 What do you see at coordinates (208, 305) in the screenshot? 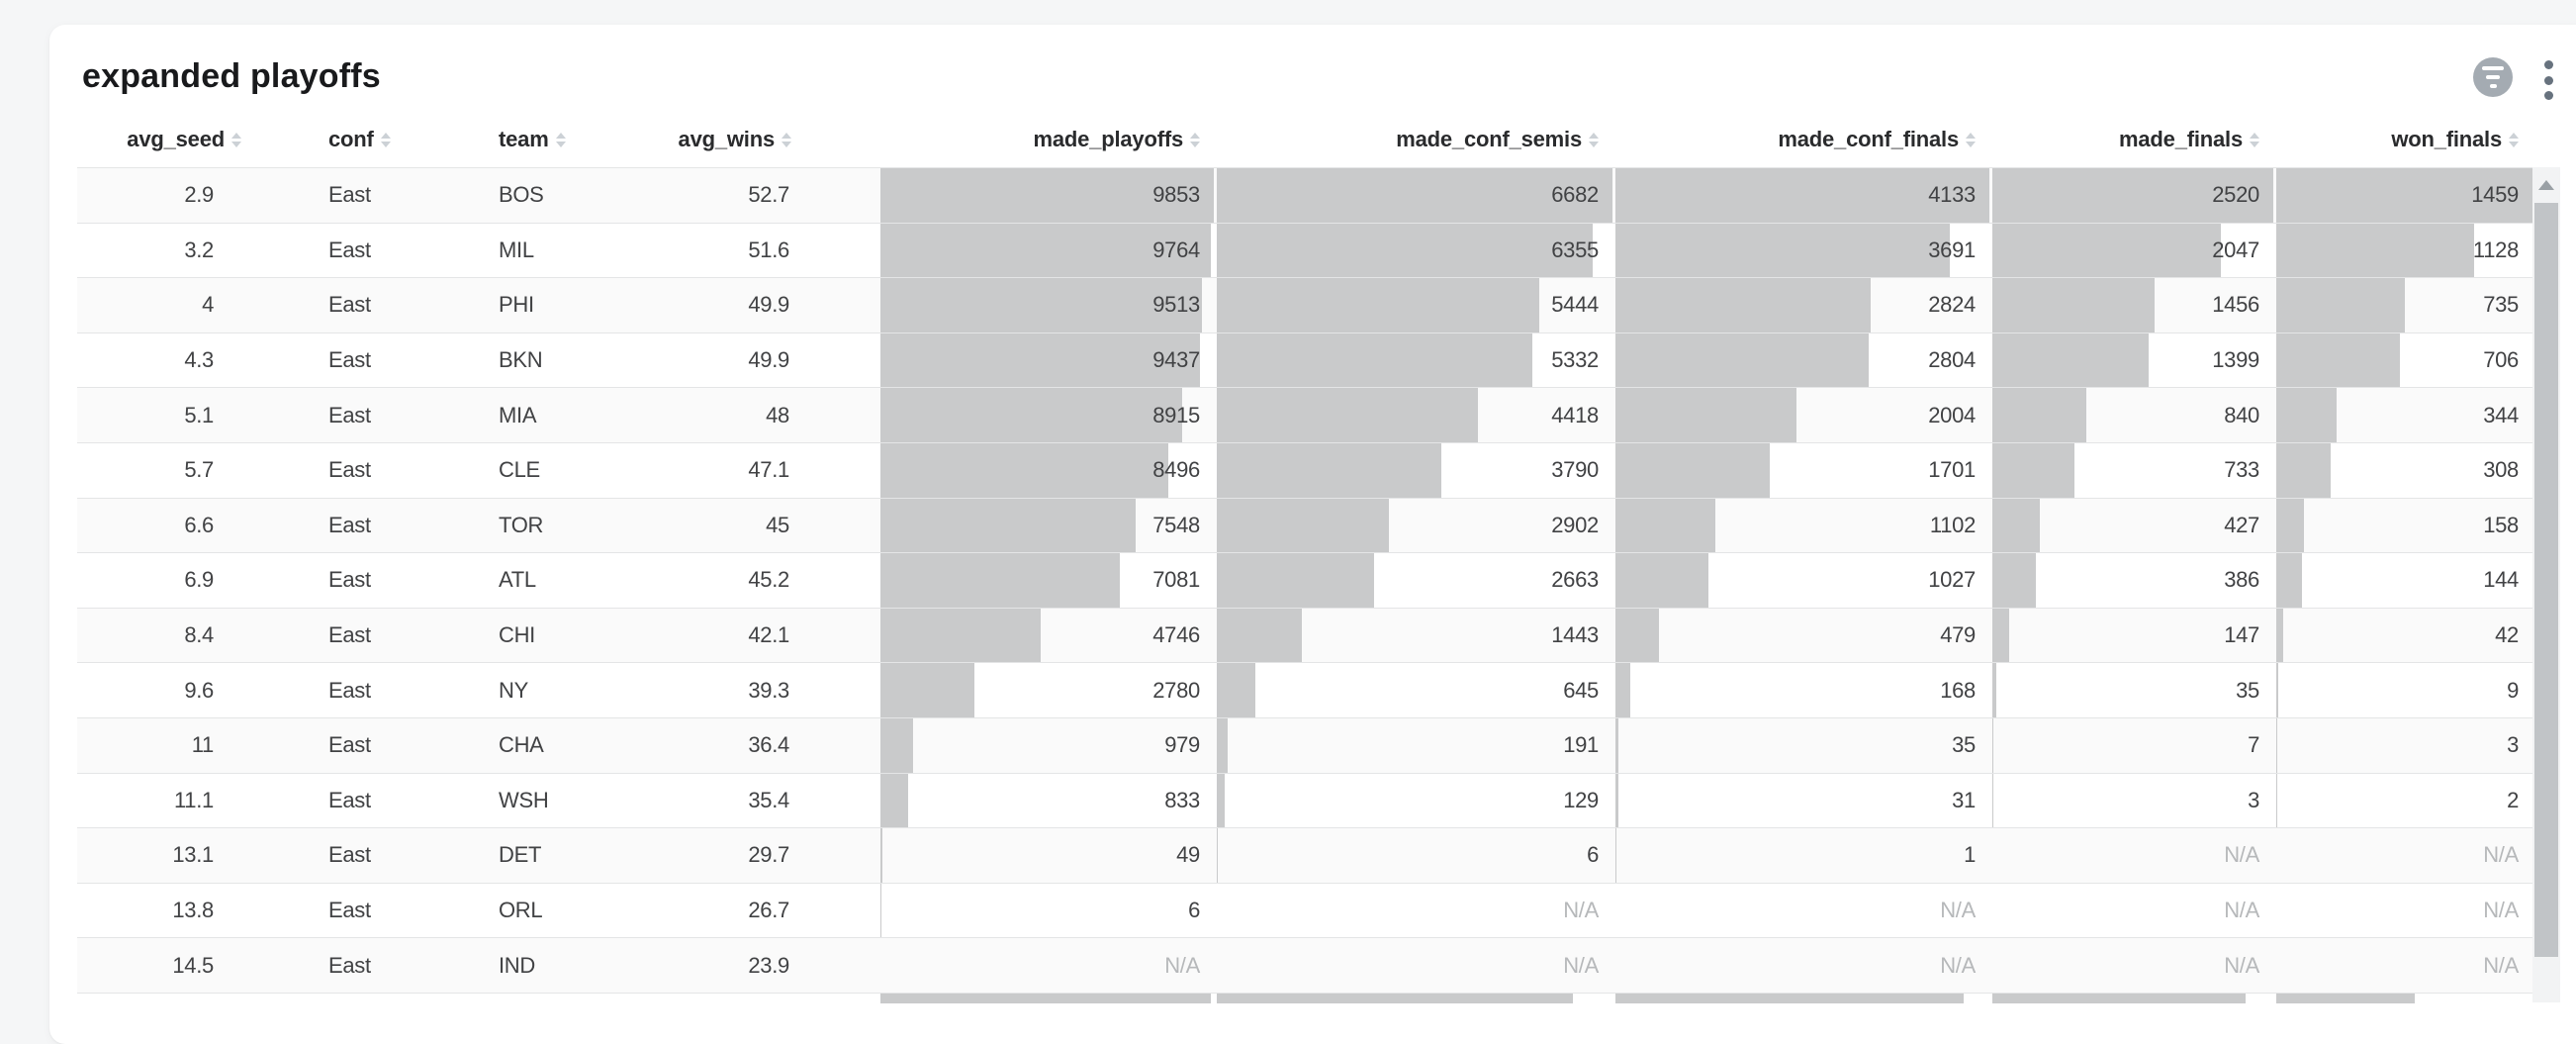
I see `cell-value: 4` at bounding box center [208, 305].